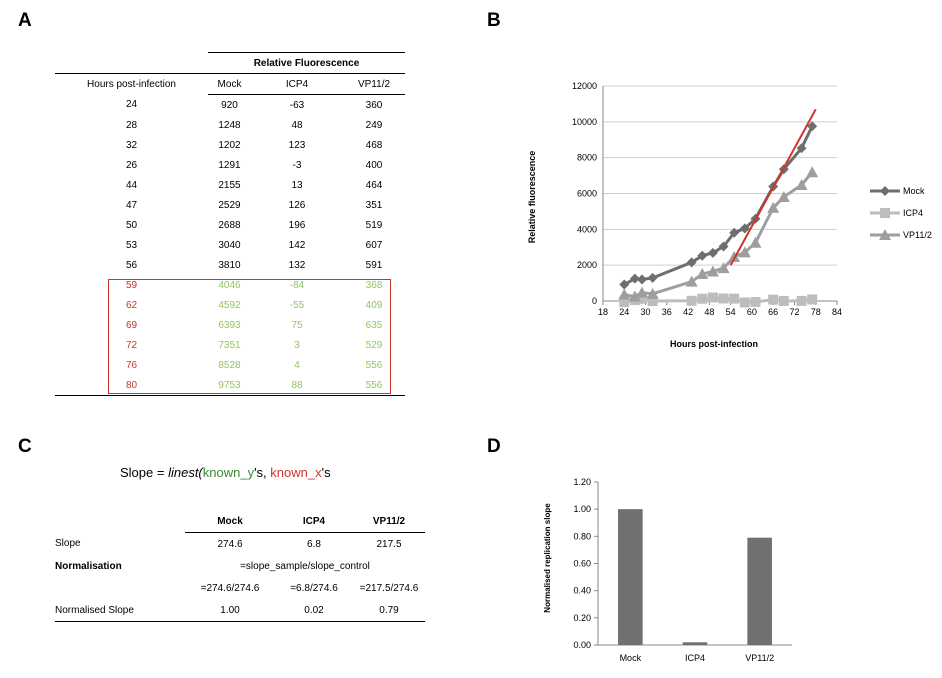  I want to click on hours-cell: 28, so click(131, 125).